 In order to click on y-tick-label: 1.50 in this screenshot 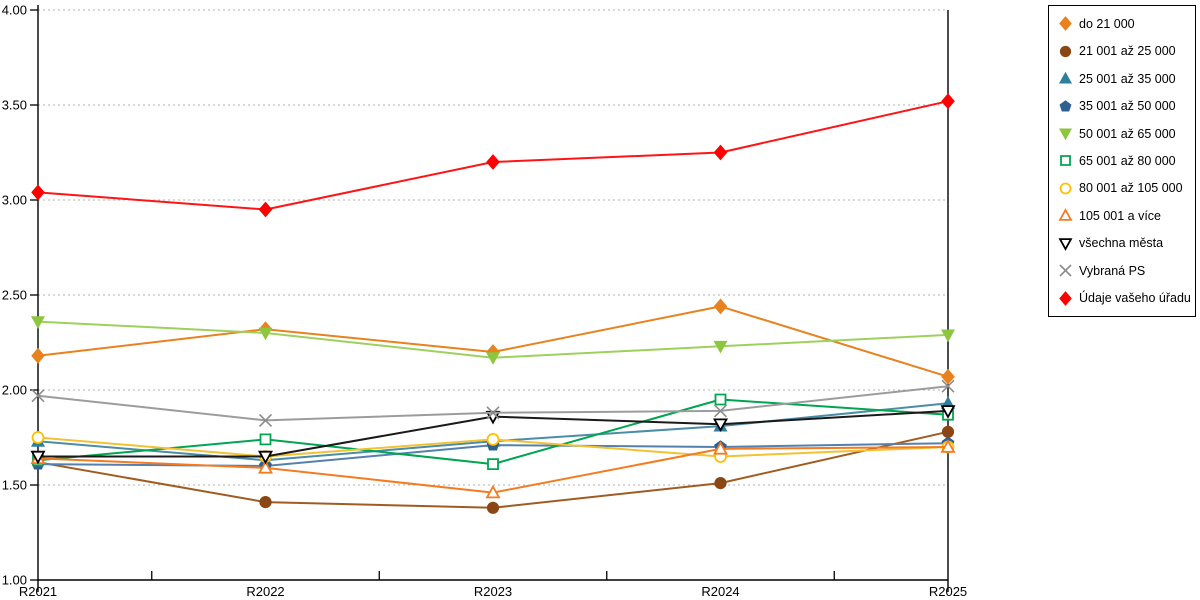, I will do `click(14, 485)`.